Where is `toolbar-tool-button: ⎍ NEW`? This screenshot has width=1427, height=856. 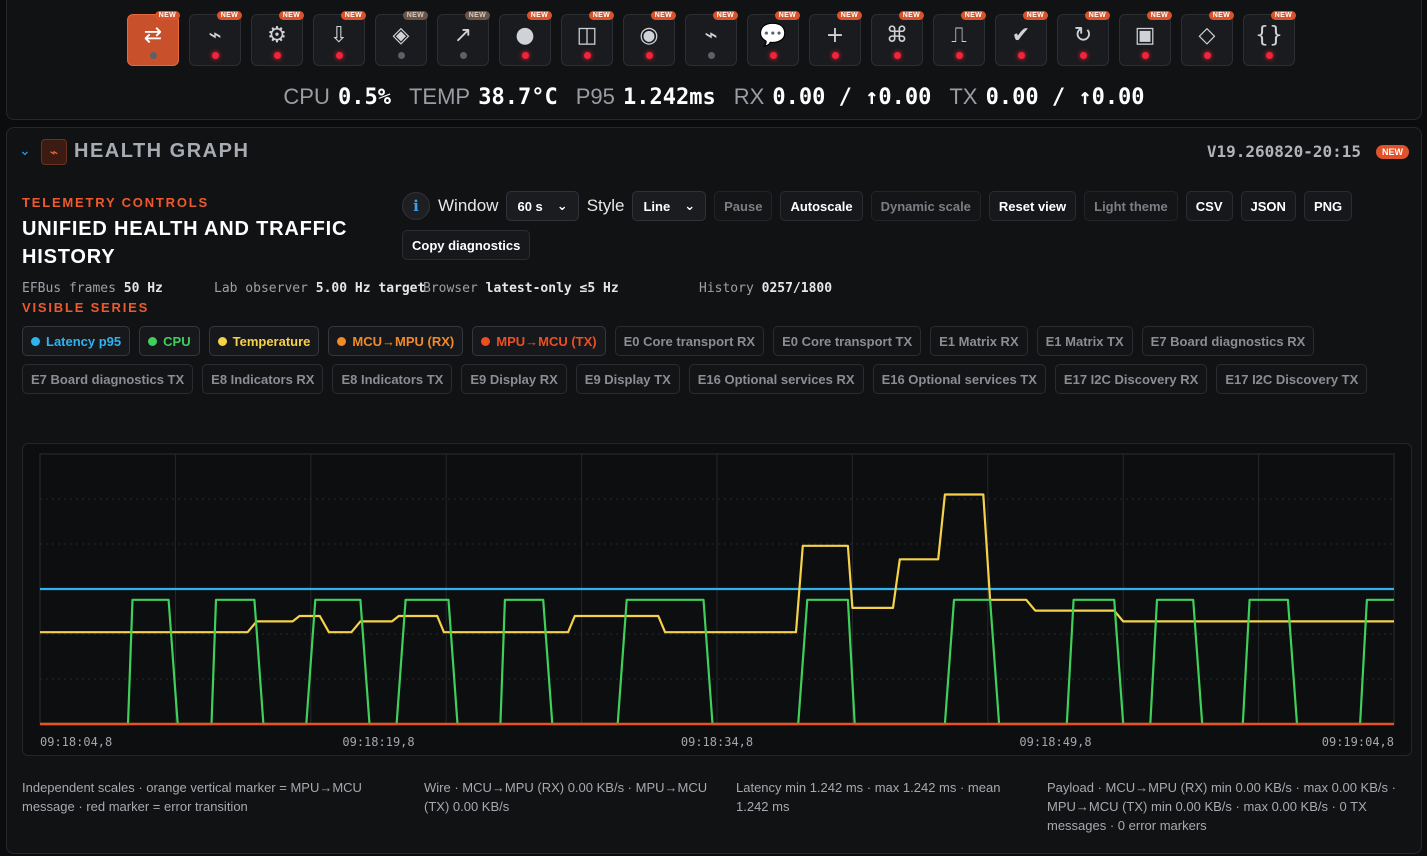
toolbar-tool-button: ⎍ NEW is located at coordinates (959, 38).